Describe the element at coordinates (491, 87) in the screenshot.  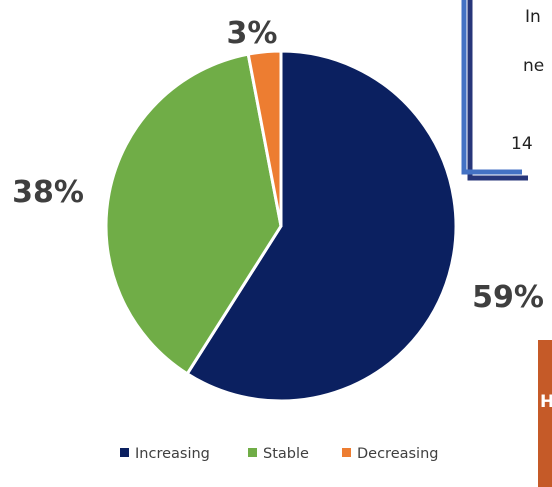
I see `callout-border` at that location.